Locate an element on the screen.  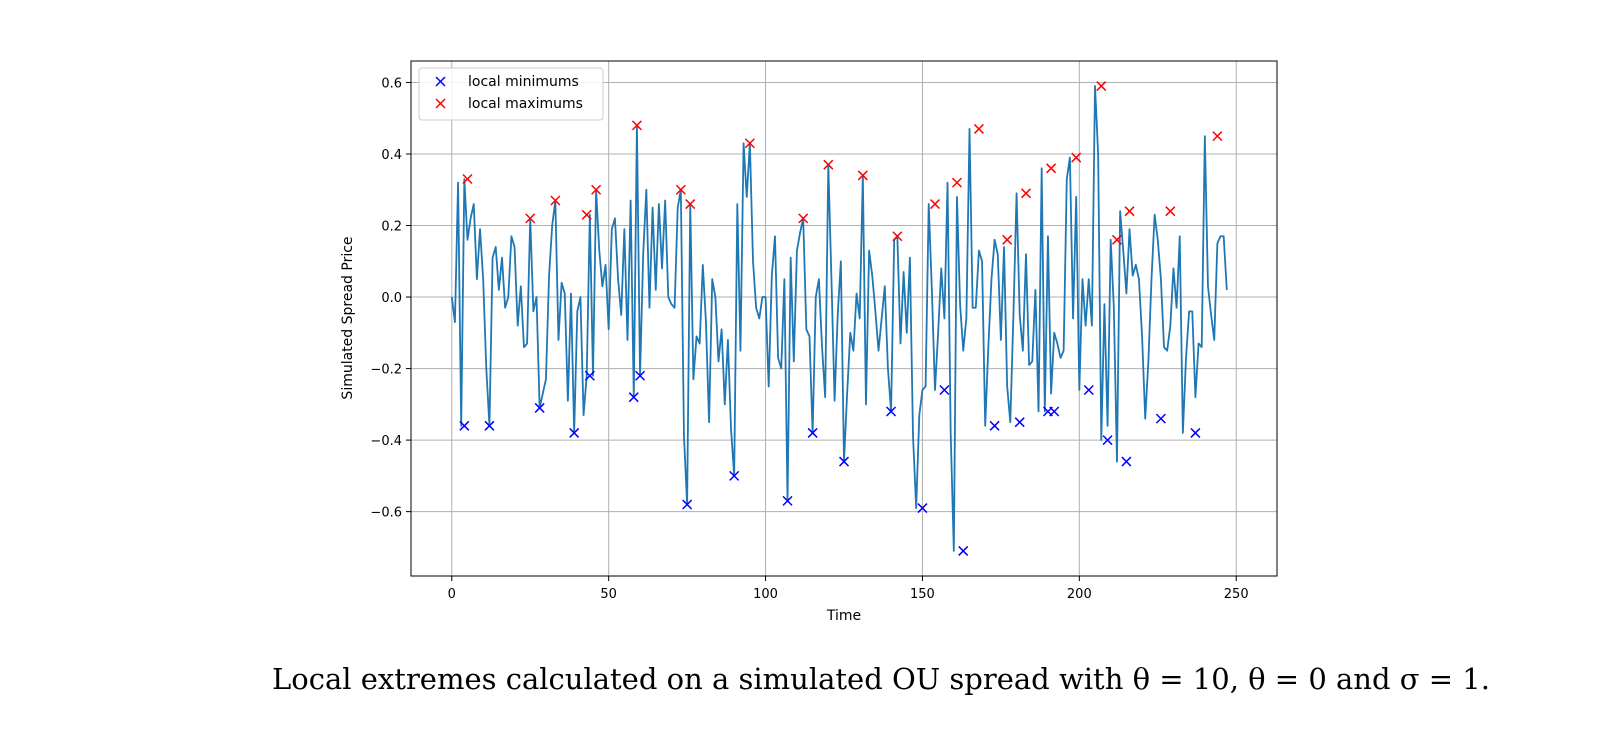
y-tick-label: −0.4 is located at coordinates (386, 441).